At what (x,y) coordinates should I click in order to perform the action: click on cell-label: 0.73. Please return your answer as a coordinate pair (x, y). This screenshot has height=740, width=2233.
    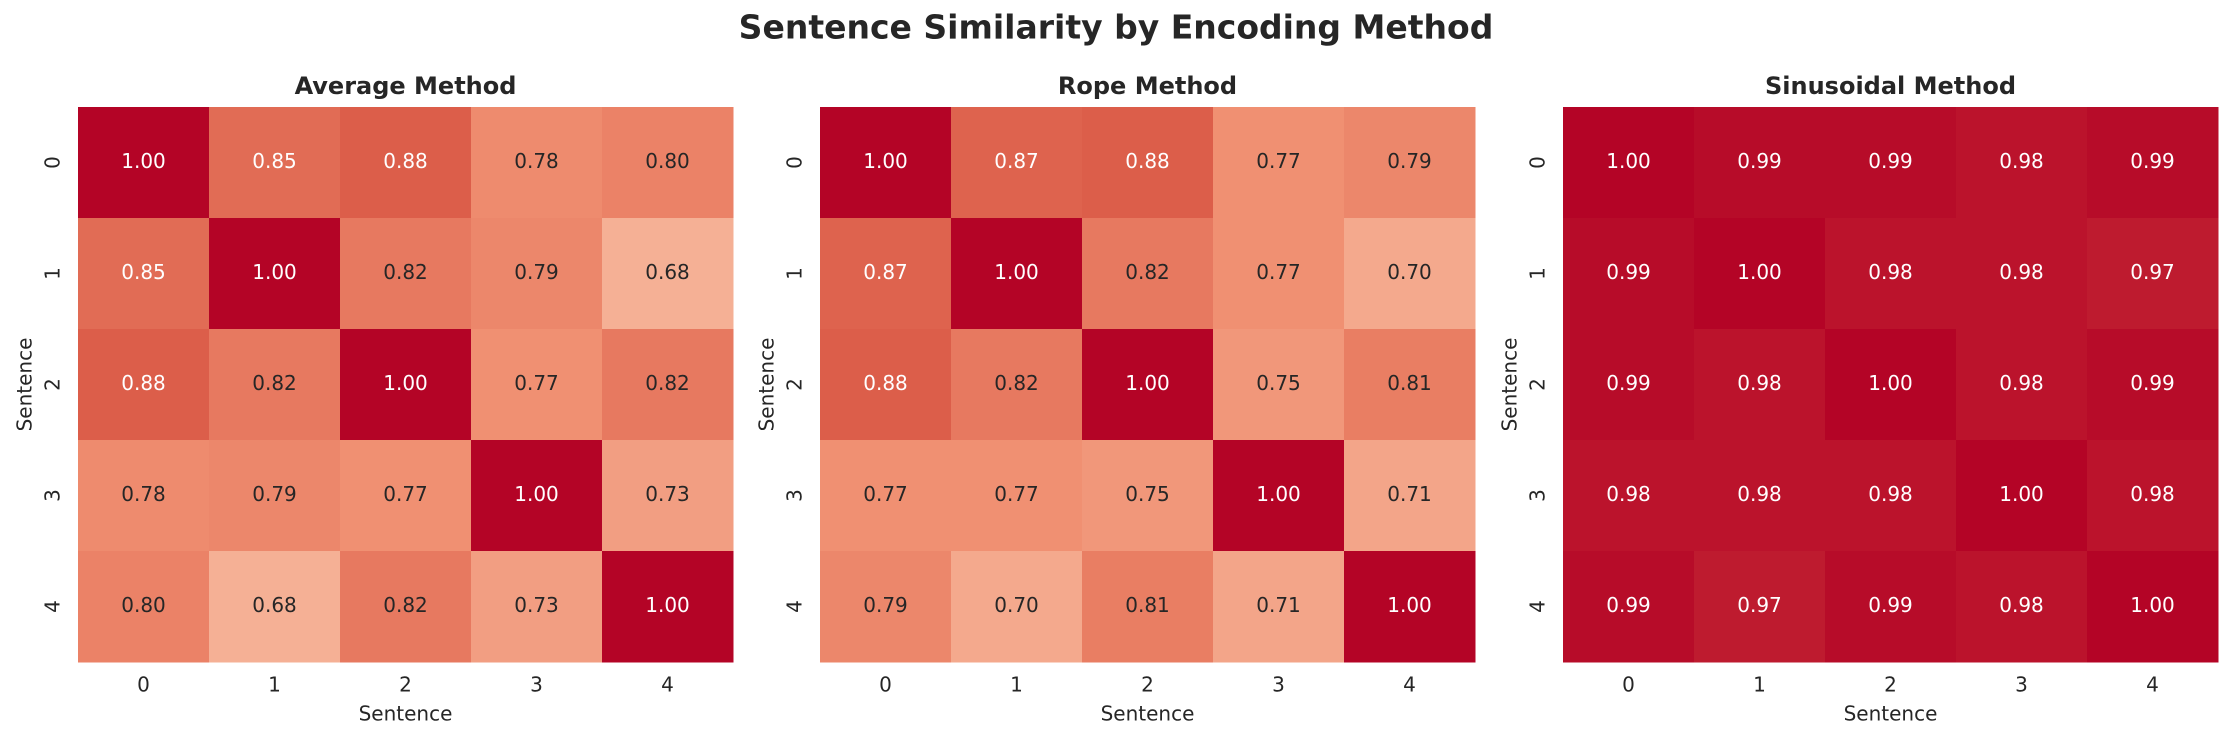
    Looking at the image, I should click on (536, 605).